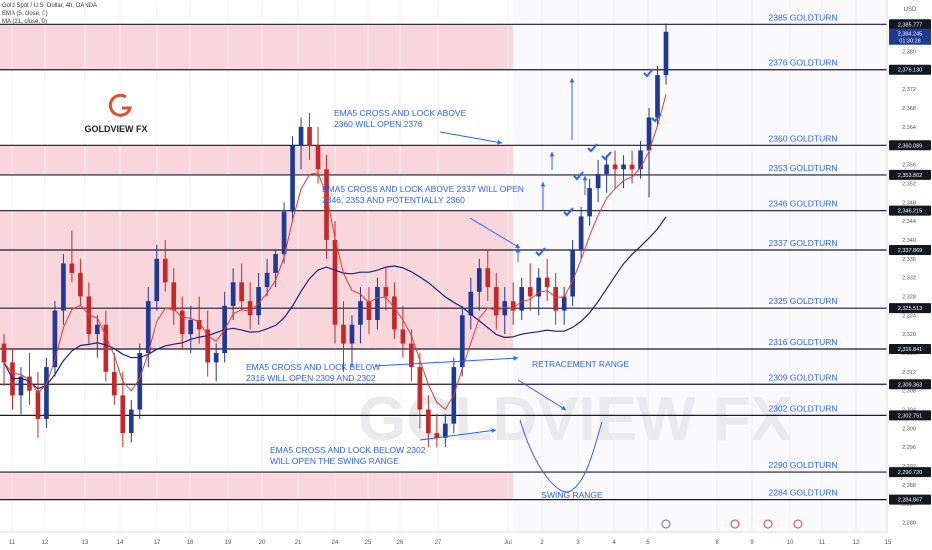  Describe the element at coordinates (909, 241) in the screenshot. I see `y-tick-label: 2,340` at that location.